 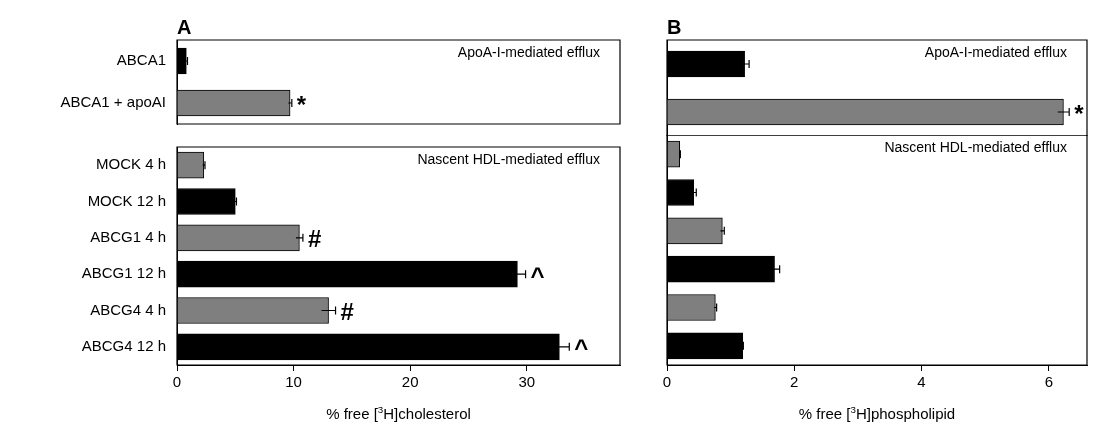 What do you see at coordinates (674, 26) in the screenshot?
I see `chart-title: B` at bounding box center [674, 26].